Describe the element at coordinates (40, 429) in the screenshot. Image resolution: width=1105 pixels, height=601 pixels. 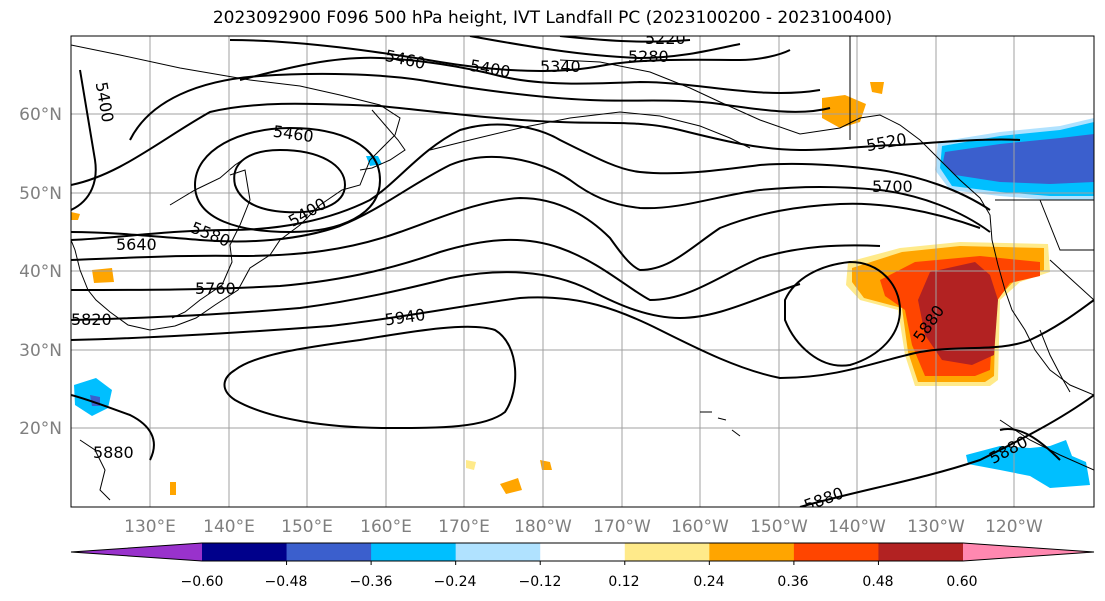
I see `lat-label: 20°N` at that location.